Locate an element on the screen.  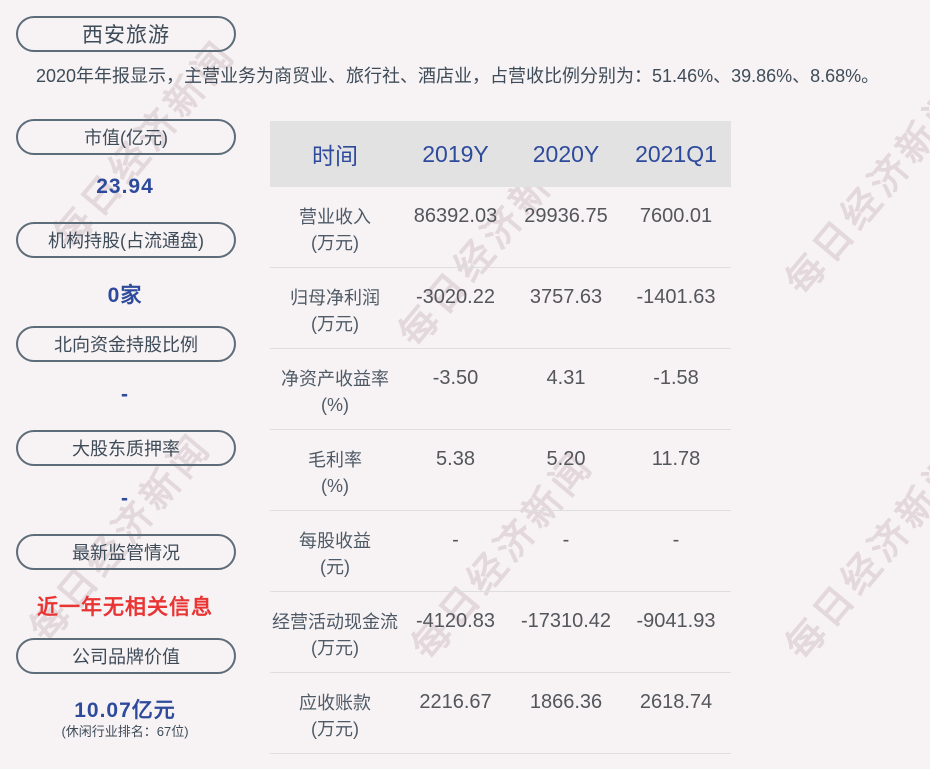
table-row-net-profit: 归母净利润 (万元) -3020.22 3757.63 -1401.63 is located at coordinates (500, 308).